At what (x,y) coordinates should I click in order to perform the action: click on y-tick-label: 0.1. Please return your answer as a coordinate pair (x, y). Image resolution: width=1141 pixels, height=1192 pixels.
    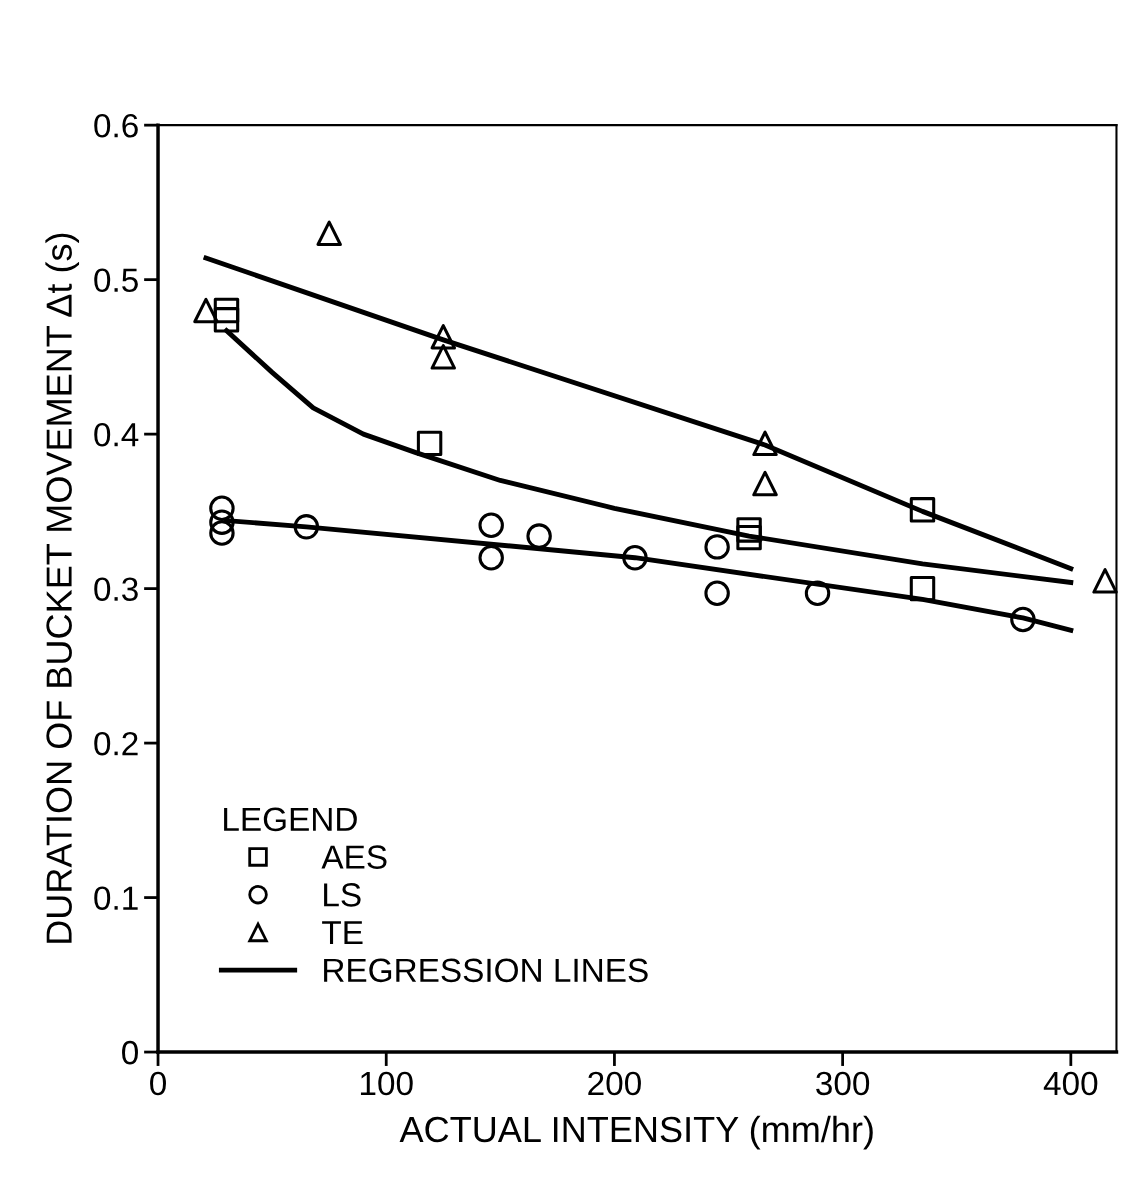
    Looking at the image, I should click on (116, 898).